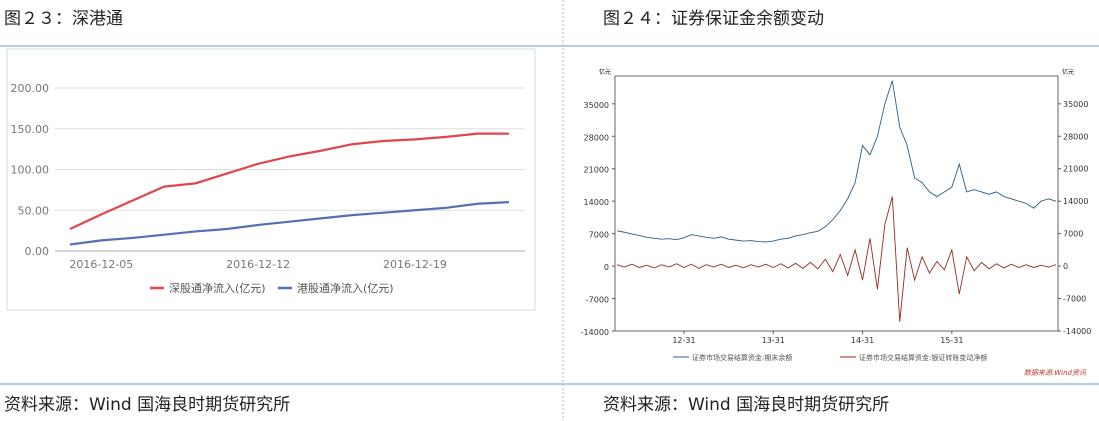  What do you see at coordinates (1074, 299) in the screenshot?
I see `y2-tick-label: -7000` at bounding box center [1074, 299].